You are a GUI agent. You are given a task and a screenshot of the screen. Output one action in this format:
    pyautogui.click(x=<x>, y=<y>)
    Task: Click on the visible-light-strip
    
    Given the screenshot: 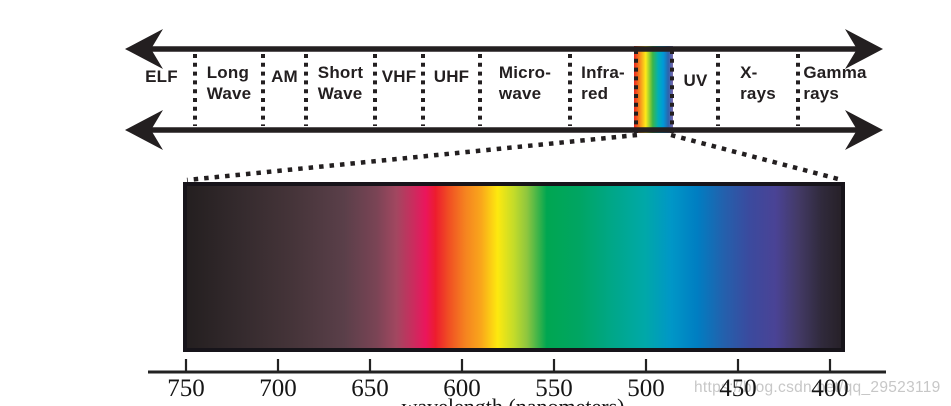 What is the action you would take?
    pyautogui.click(x=653, y=89)
    